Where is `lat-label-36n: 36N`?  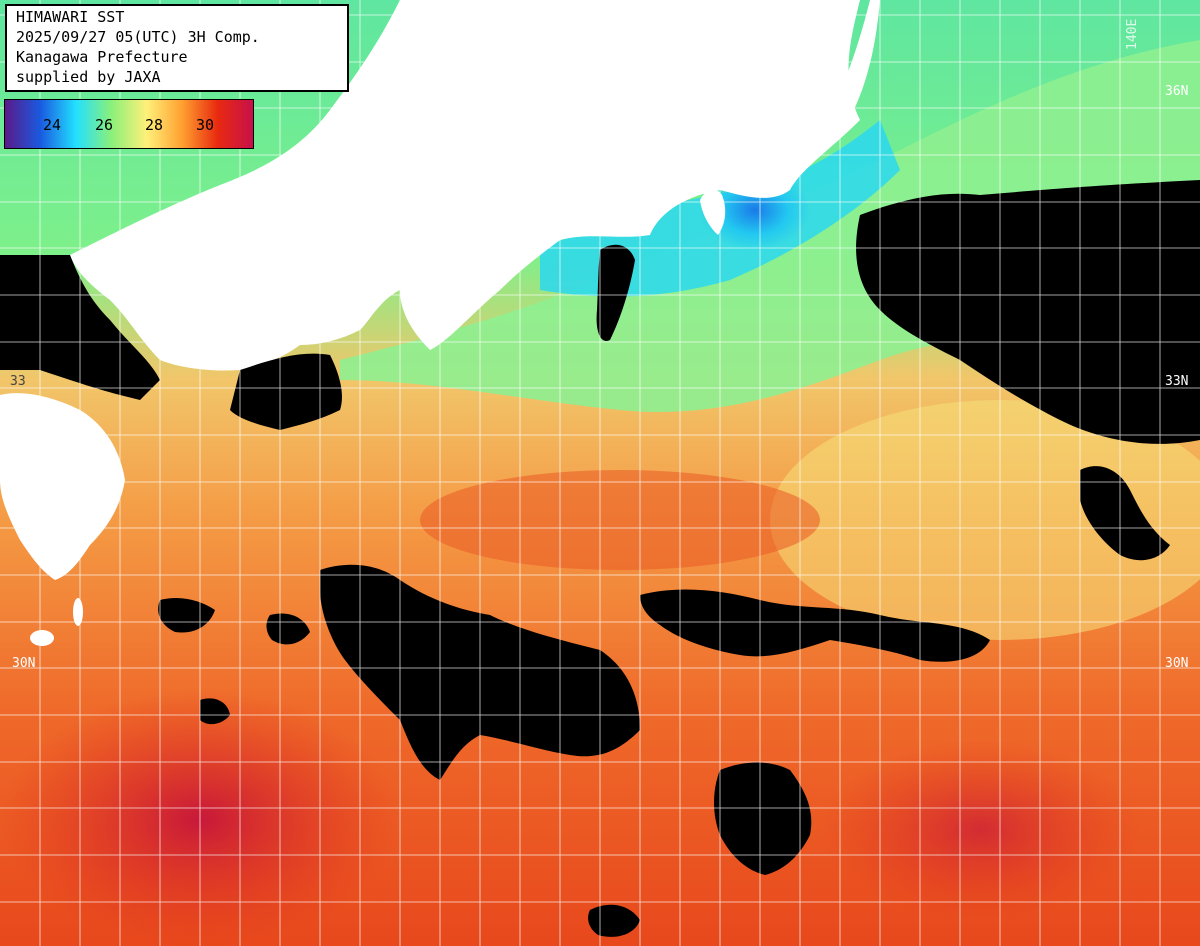
lat-label-36n: 36N is located at coordinates (1176, 91).